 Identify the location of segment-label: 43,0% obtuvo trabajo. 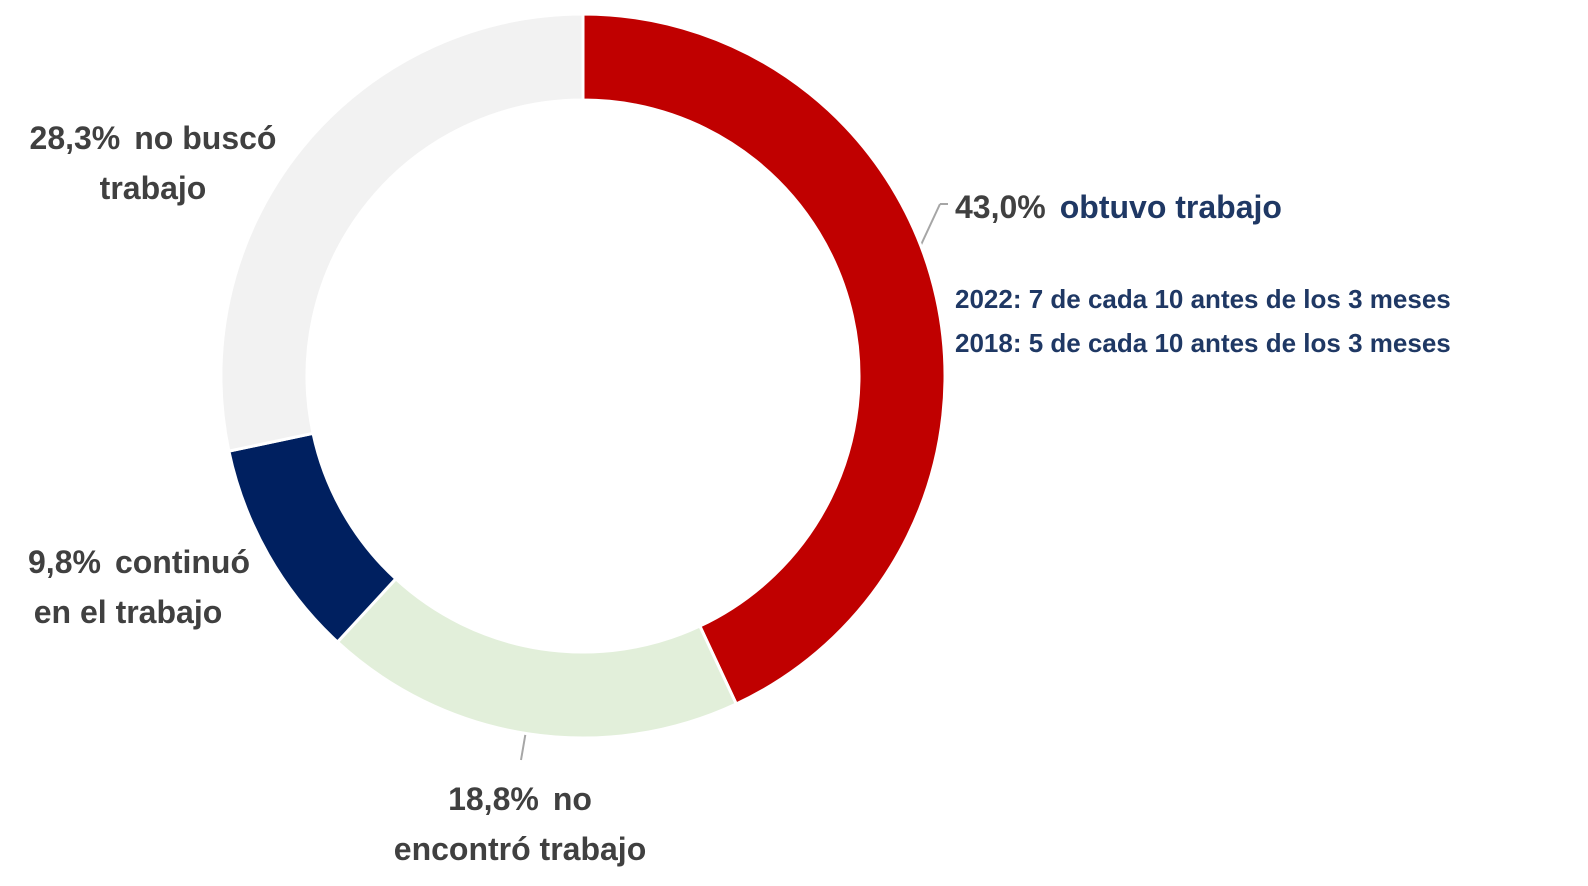
(1255, 207).